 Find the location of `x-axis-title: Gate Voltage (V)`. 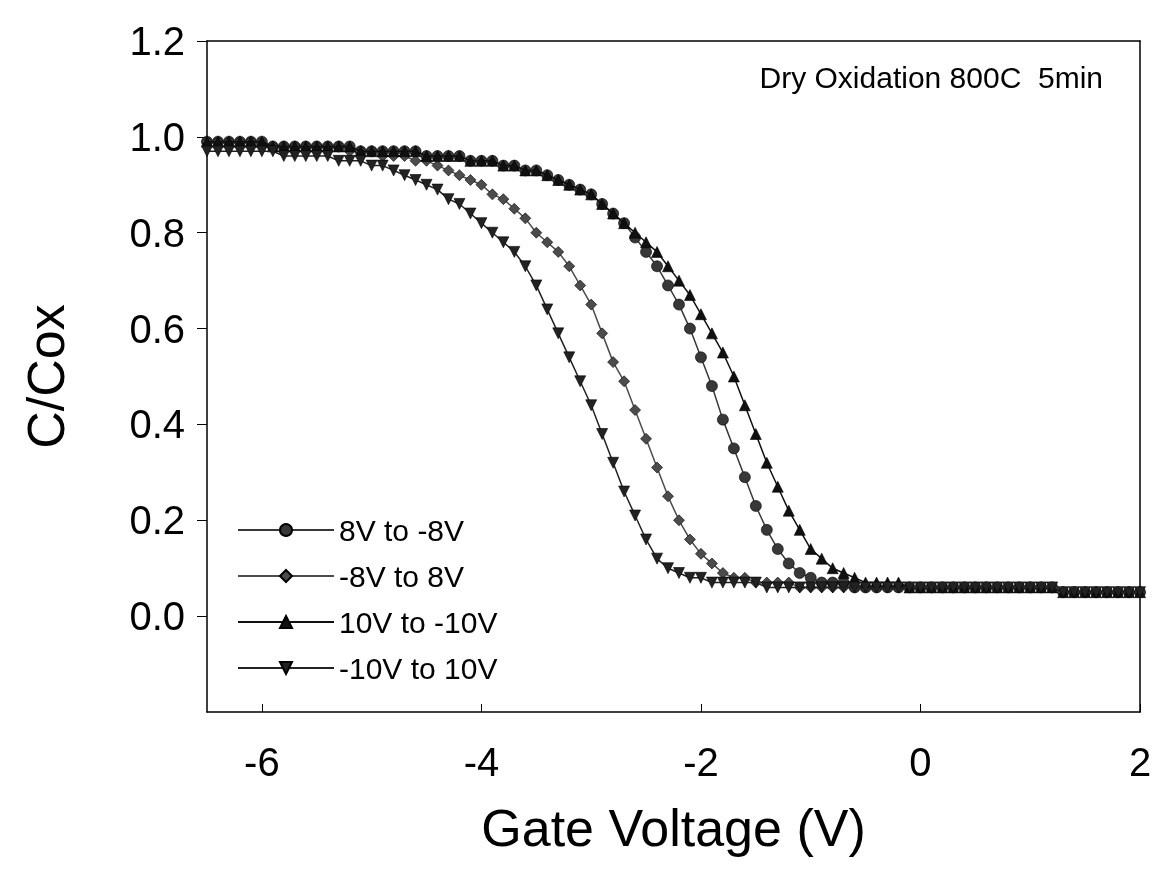

x-axis-title: Gate Voltage (V) is located at coordinates (673, 828).